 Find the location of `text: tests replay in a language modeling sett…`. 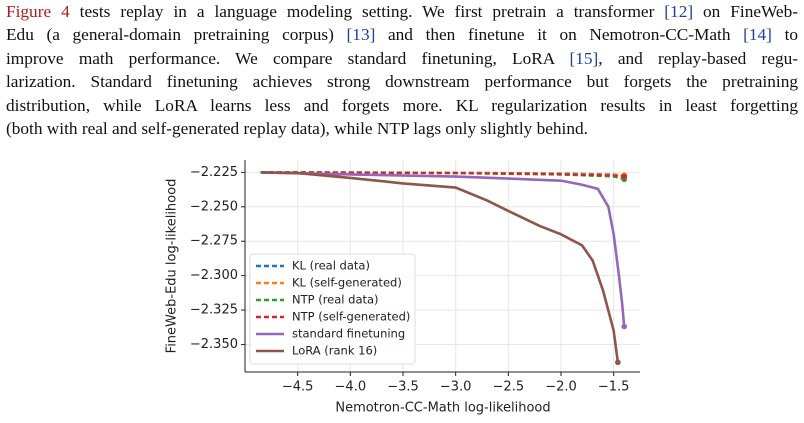

text: tests replay in a language modeling sett… is located at coordinates (367, 11).